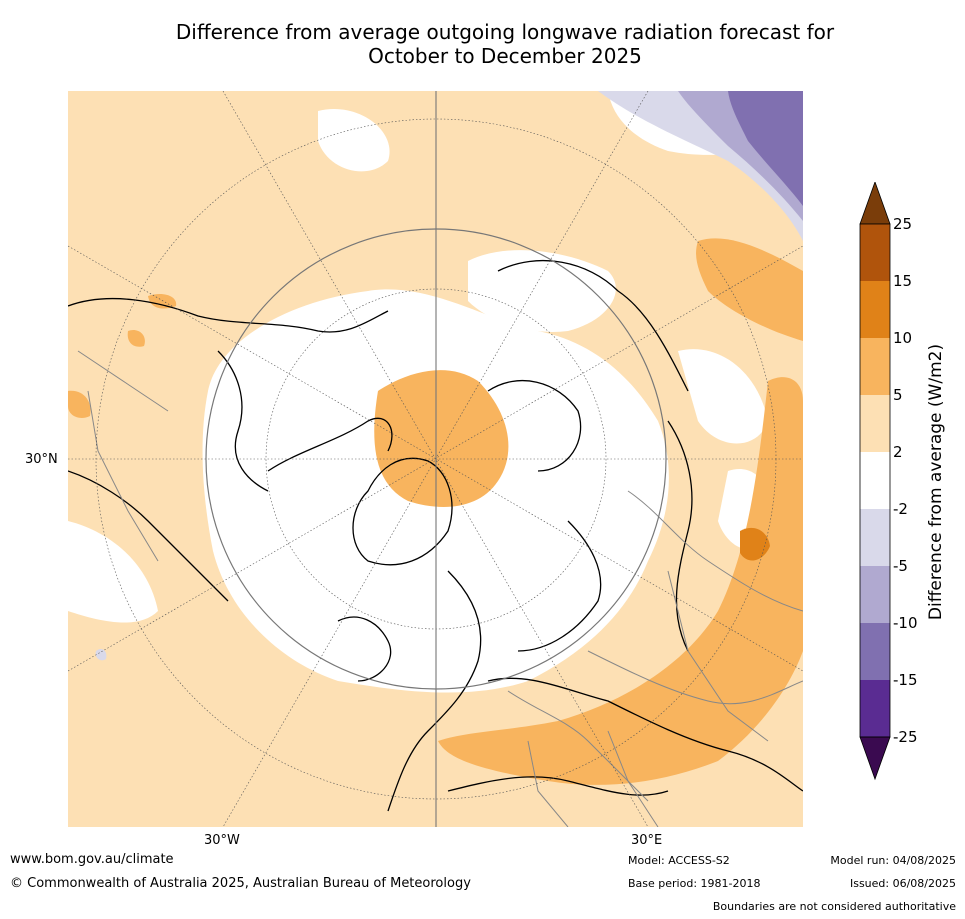 The image size is (965, 919). What do you see at coordinates (875, 202) in the screenshot?
I see `colorbar-over-arrow` at bounding box center [875, 202].